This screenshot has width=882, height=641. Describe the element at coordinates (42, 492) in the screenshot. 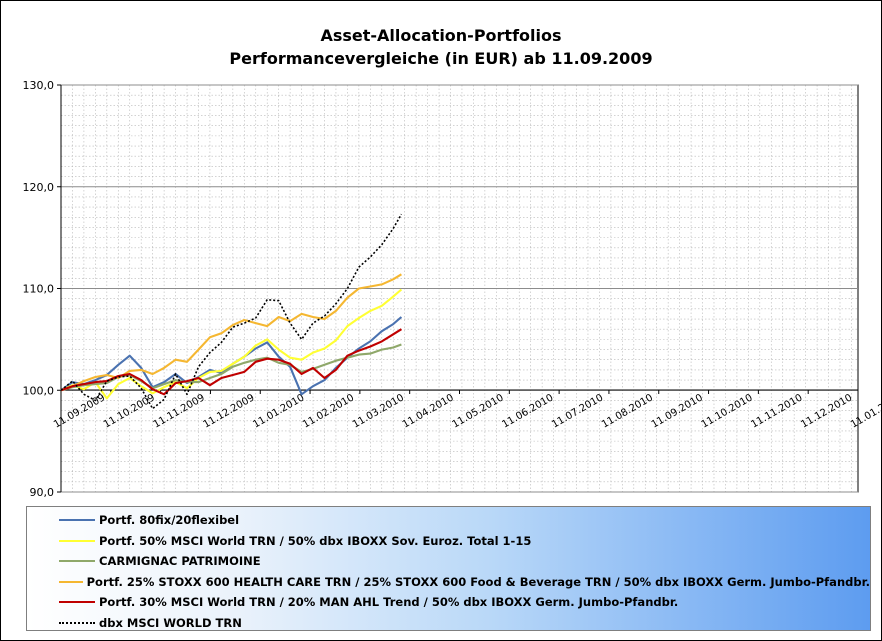

I see `y-tick-label: 90,0` at that location.